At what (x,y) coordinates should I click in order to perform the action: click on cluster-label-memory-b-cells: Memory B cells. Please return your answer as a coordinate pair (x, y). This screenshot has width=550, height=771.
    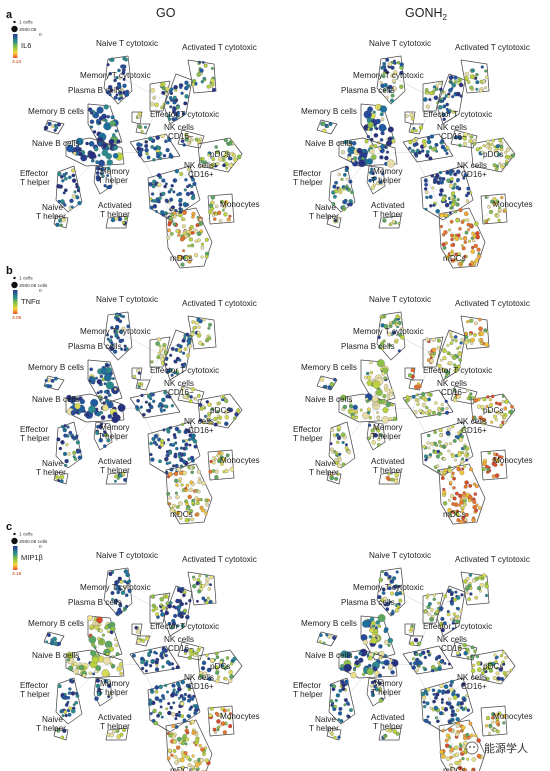
    Looking at the image, I should click on (56, 111).